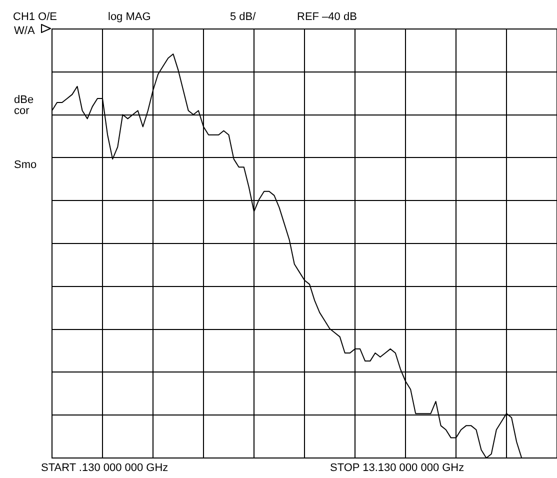 The width and height of the screenshot is (557, 478). Describe the element at coordinates (24, 100) in the screenshot. I see `text: dBe` at that location.